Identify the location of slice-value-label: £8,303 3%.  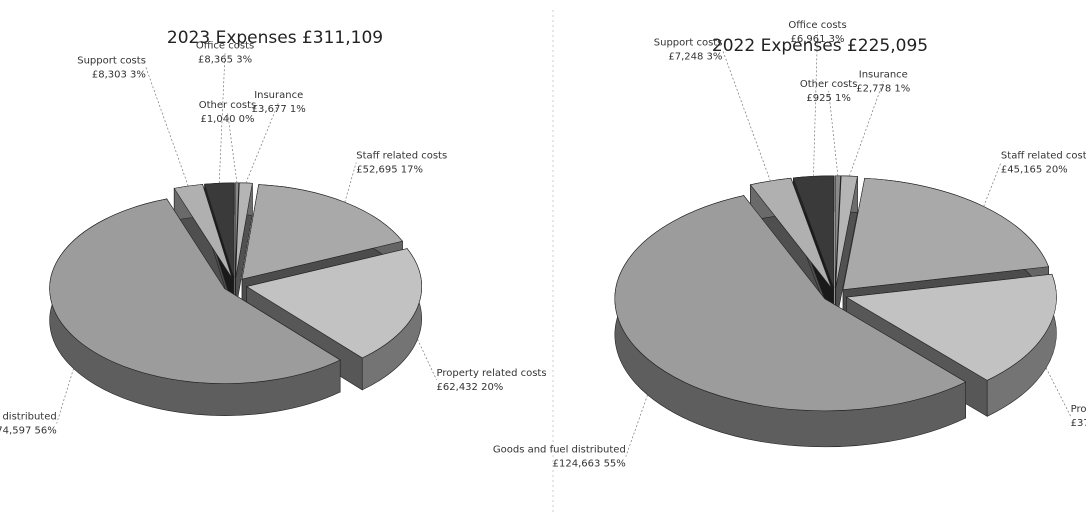
(119, 74).